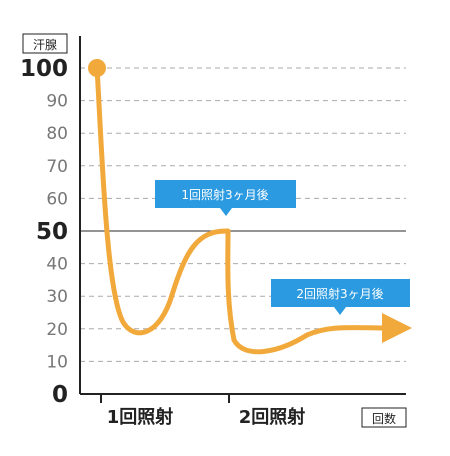 The image size is (450, 456). Describe the element at coordinates (57, 297) in the screenshot. I see `y-tick-label-30: 30` at that location.